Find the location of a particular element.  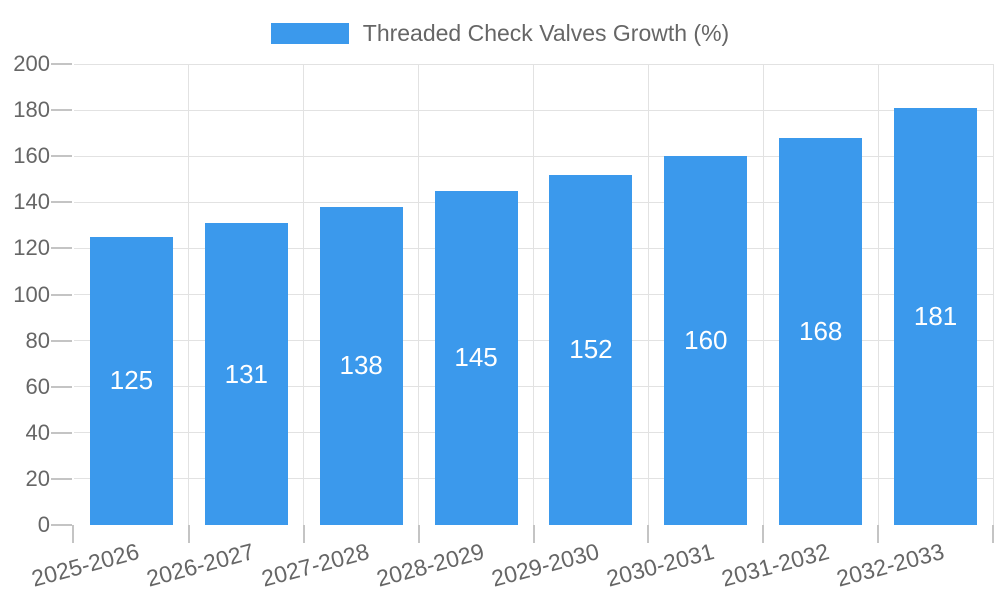

y-tick-label: 0 is located at coordinates (43, 524).